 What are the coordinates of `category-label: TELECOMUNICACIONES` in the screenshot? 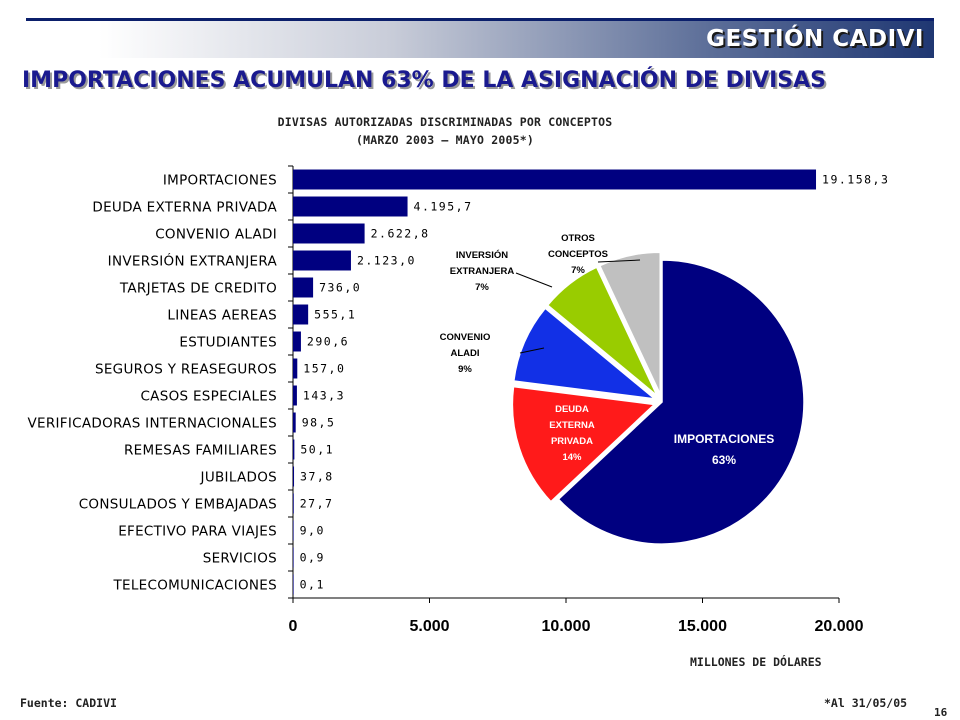 It's located at (194, 586).